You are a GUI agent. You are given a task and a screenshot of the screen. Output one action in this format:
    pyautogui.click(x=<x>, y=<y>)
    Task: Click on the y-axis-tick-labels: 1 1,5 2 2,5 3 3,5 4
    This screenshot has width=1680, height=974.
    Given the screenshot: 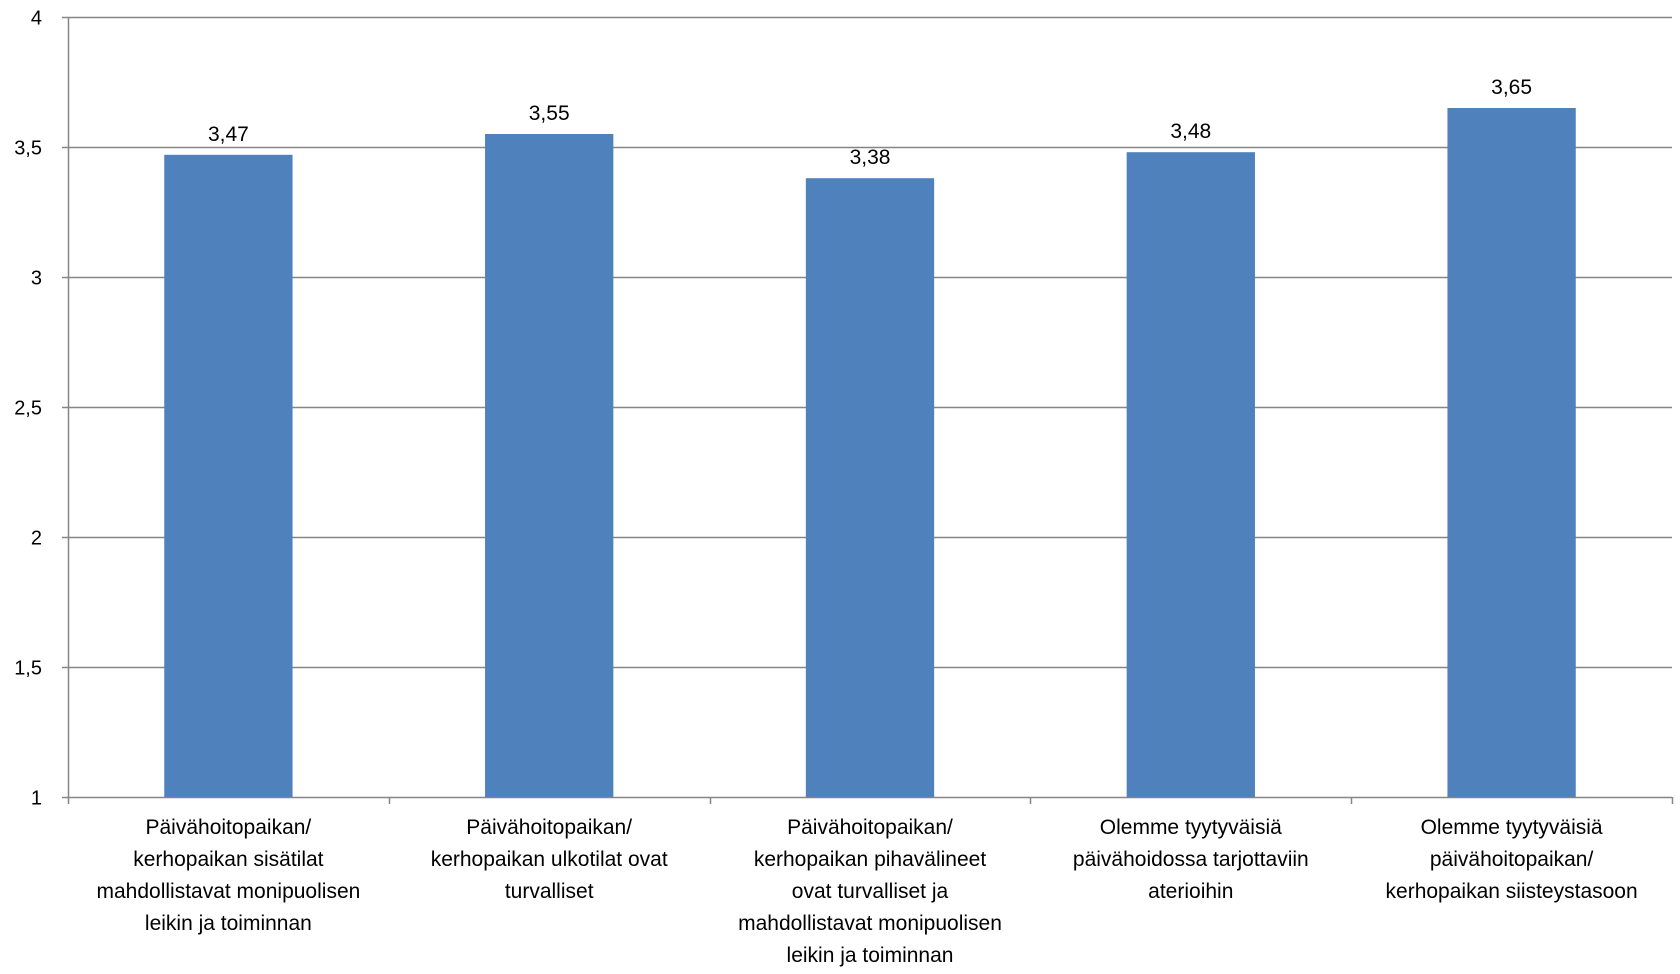 What is the action you would take?
    pyautogui.click(x=28, y=409)
    